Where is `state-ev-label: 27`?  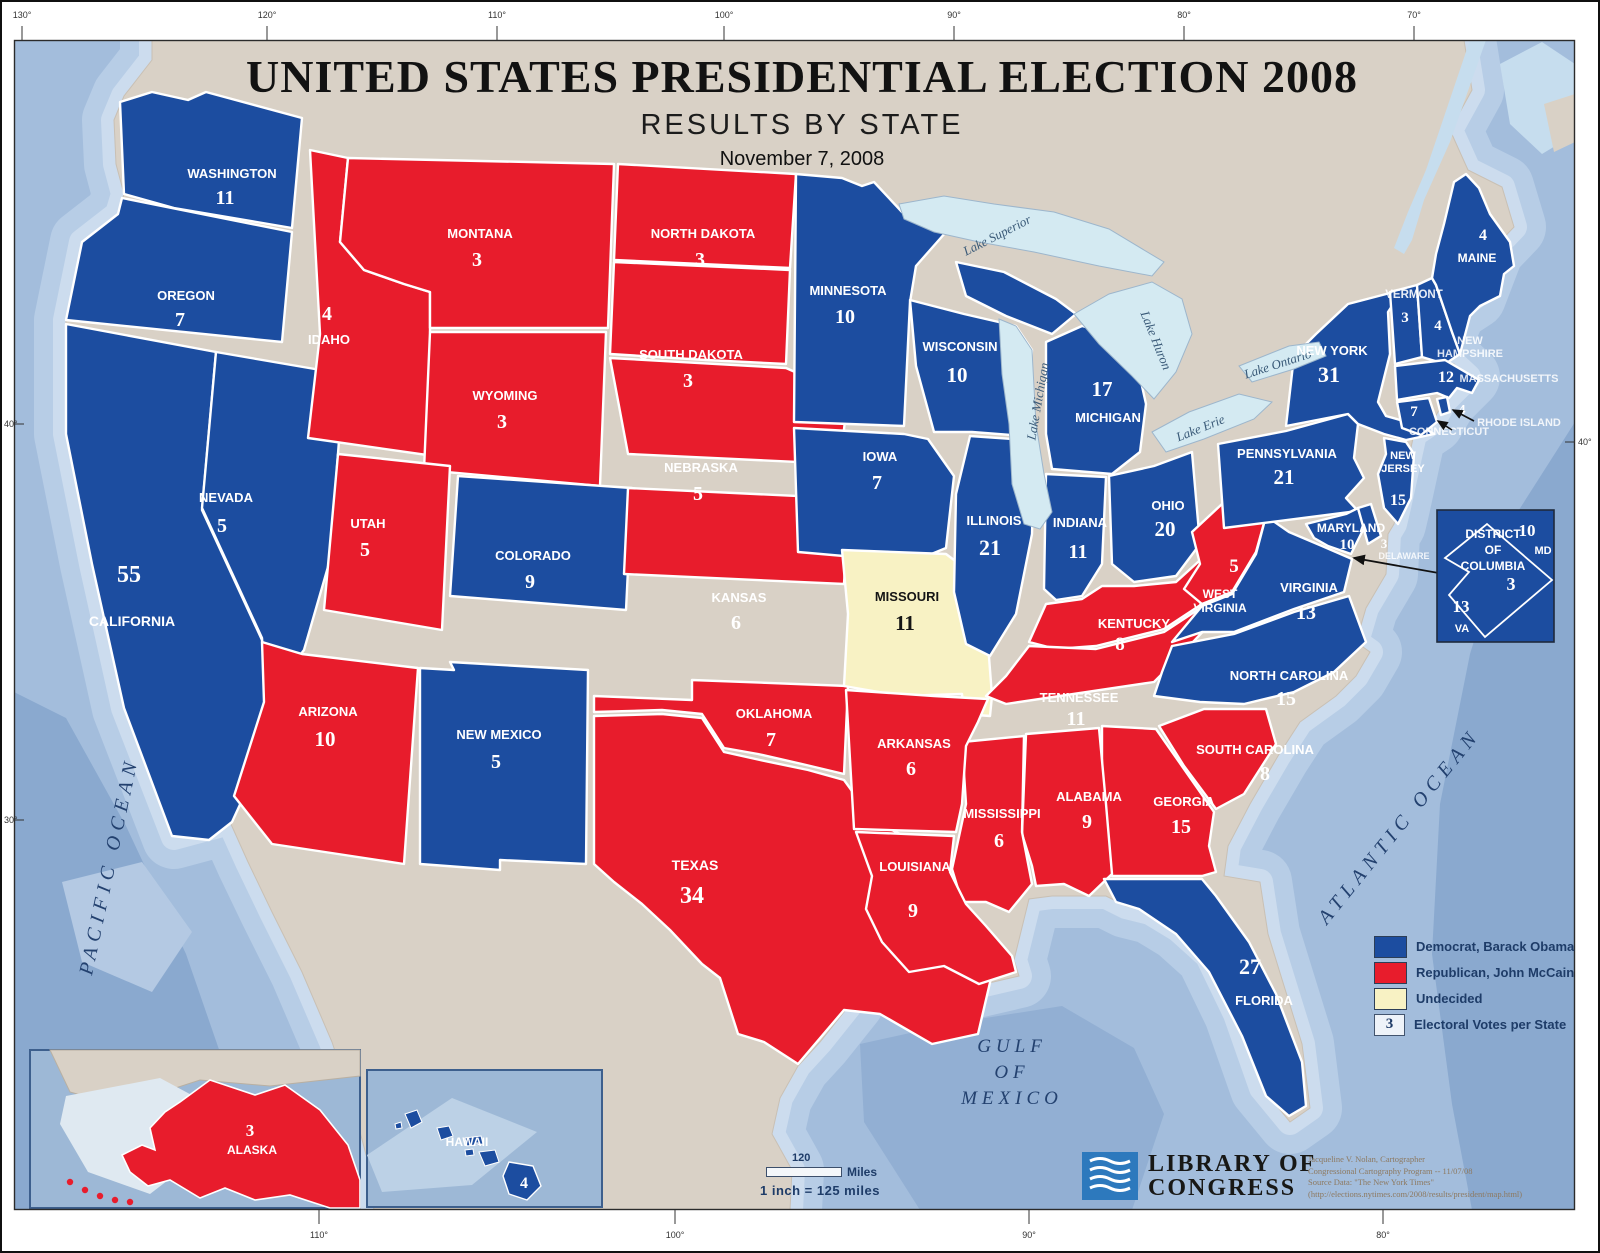 state-ev-label: 27 is located at coordinates (1250, 966).